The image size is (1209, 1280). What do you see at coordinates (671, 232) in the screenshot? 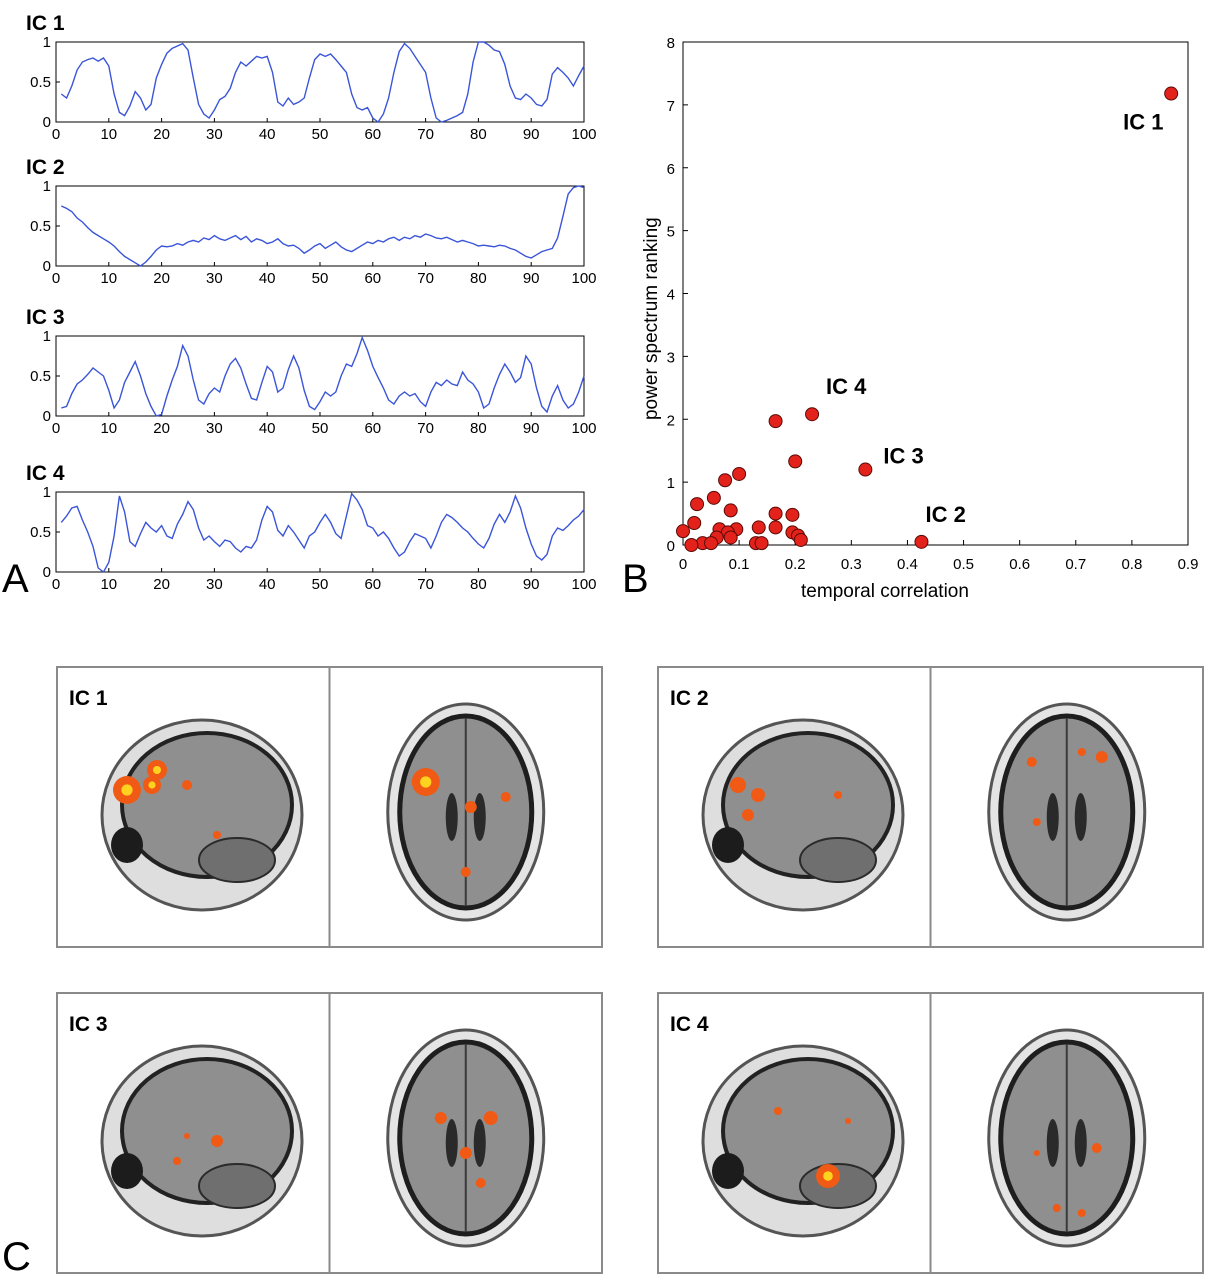
I see `y-tick-label: 5` at bounding box center [671, 232].